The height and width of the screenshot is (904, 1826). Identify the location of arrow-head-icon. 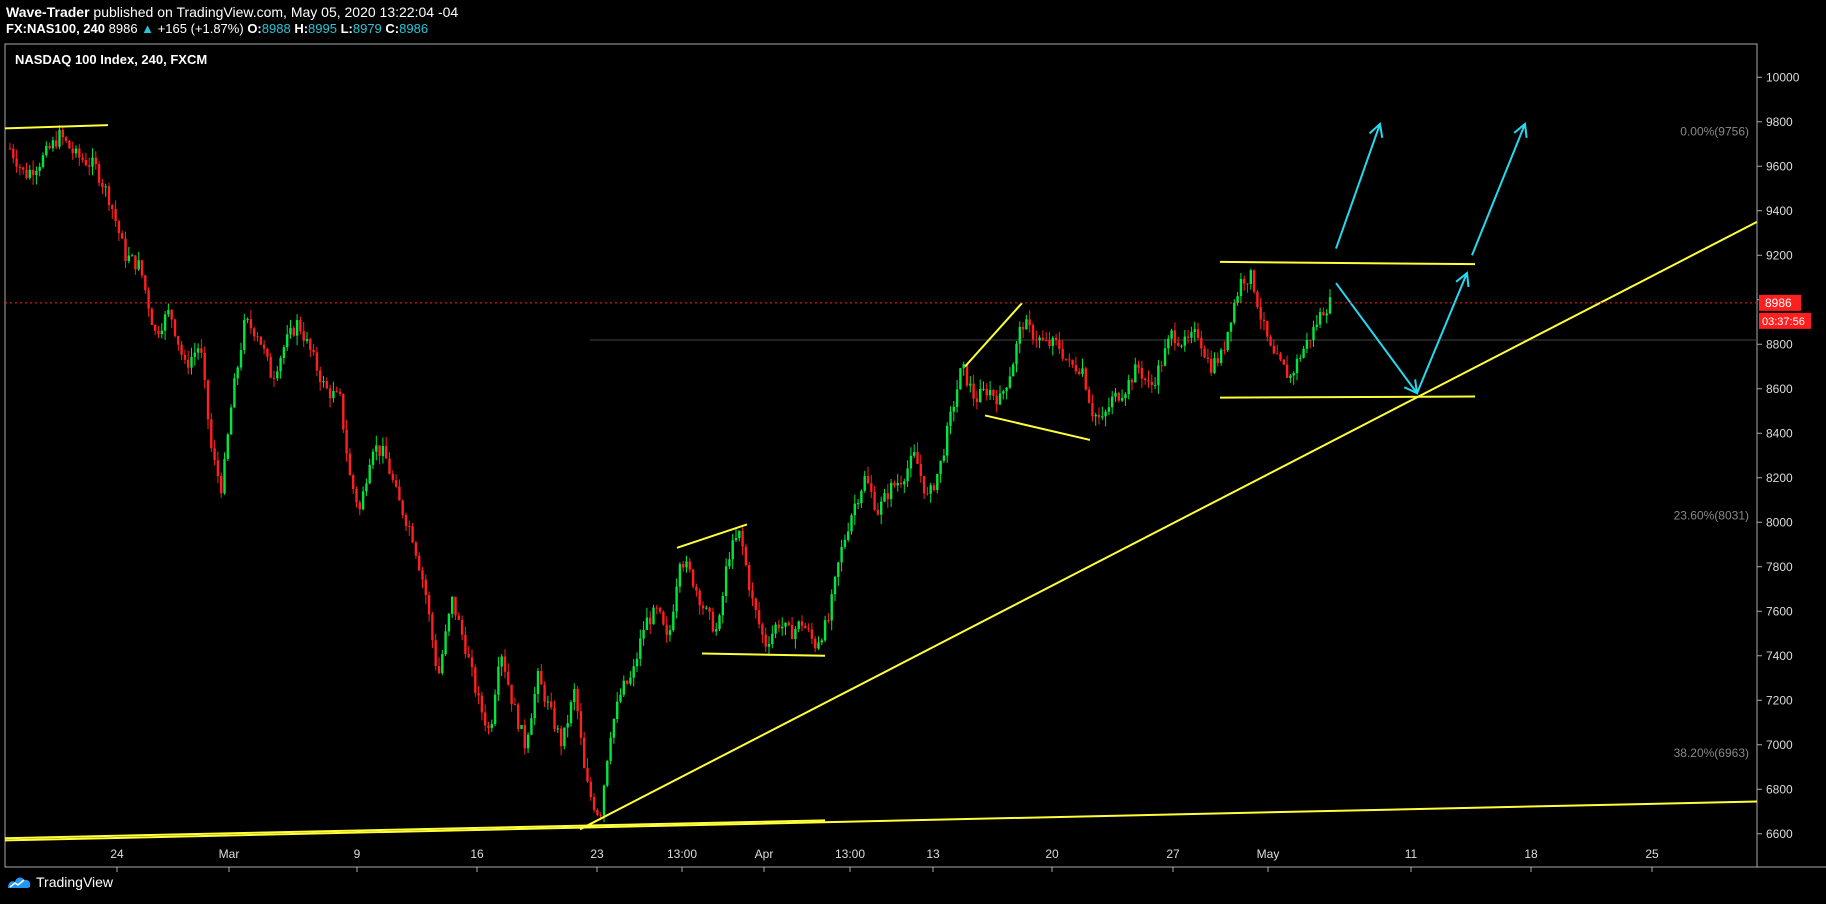
(1376, 130).